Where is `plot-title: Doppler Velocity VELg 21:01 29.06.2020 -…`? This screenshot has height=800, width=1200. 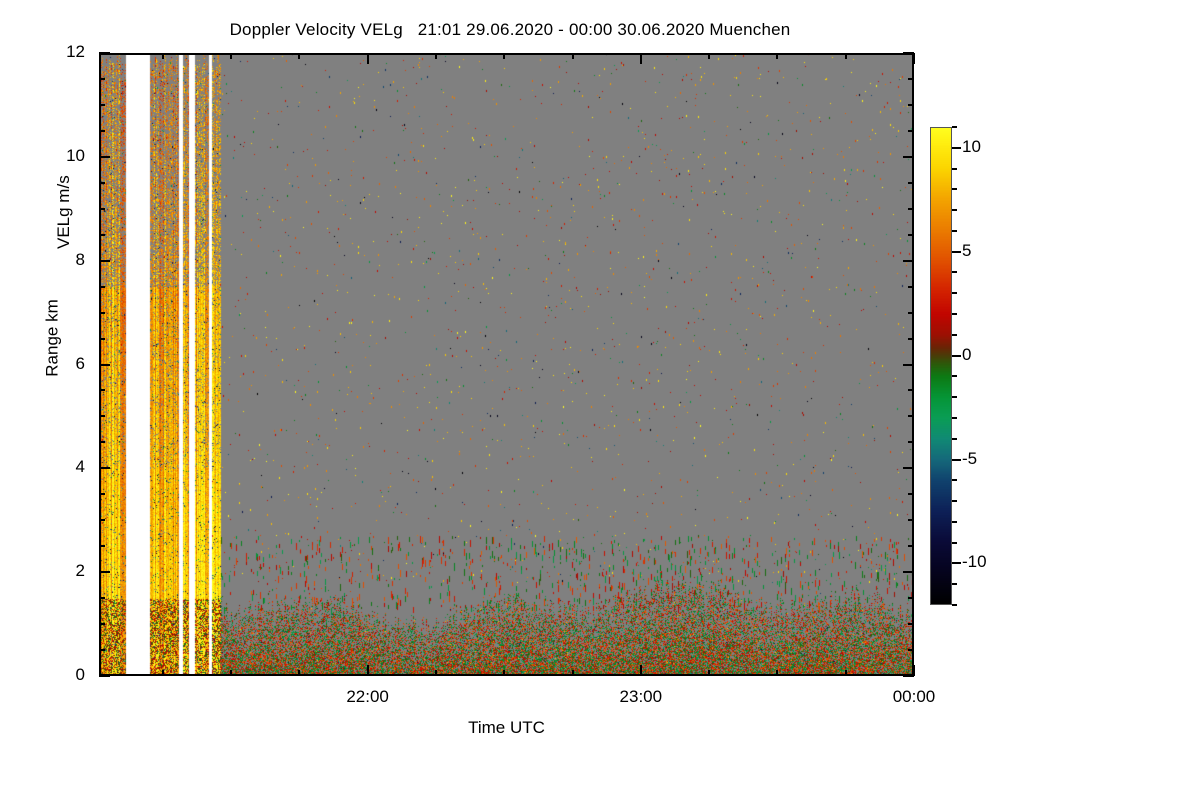
plot-title: Doppler Velocity VELg 21:01 29.06.2020 -… is located at coordinates (510, 29).